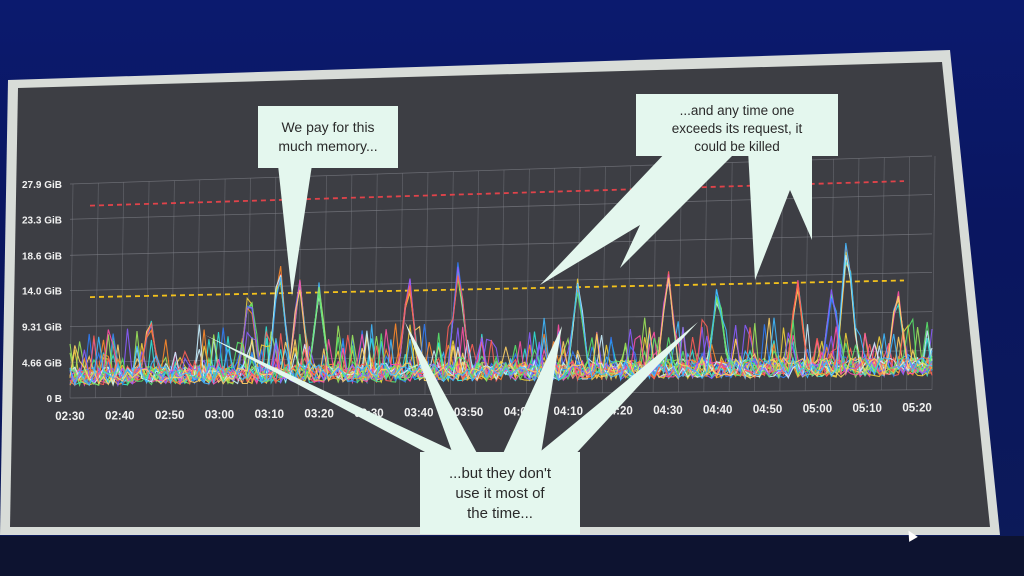 The image size is (1024, 576). Describe the element at coordinates (269, 415) in the screenshot. I see `x-tick-label: 03:10` at that location.